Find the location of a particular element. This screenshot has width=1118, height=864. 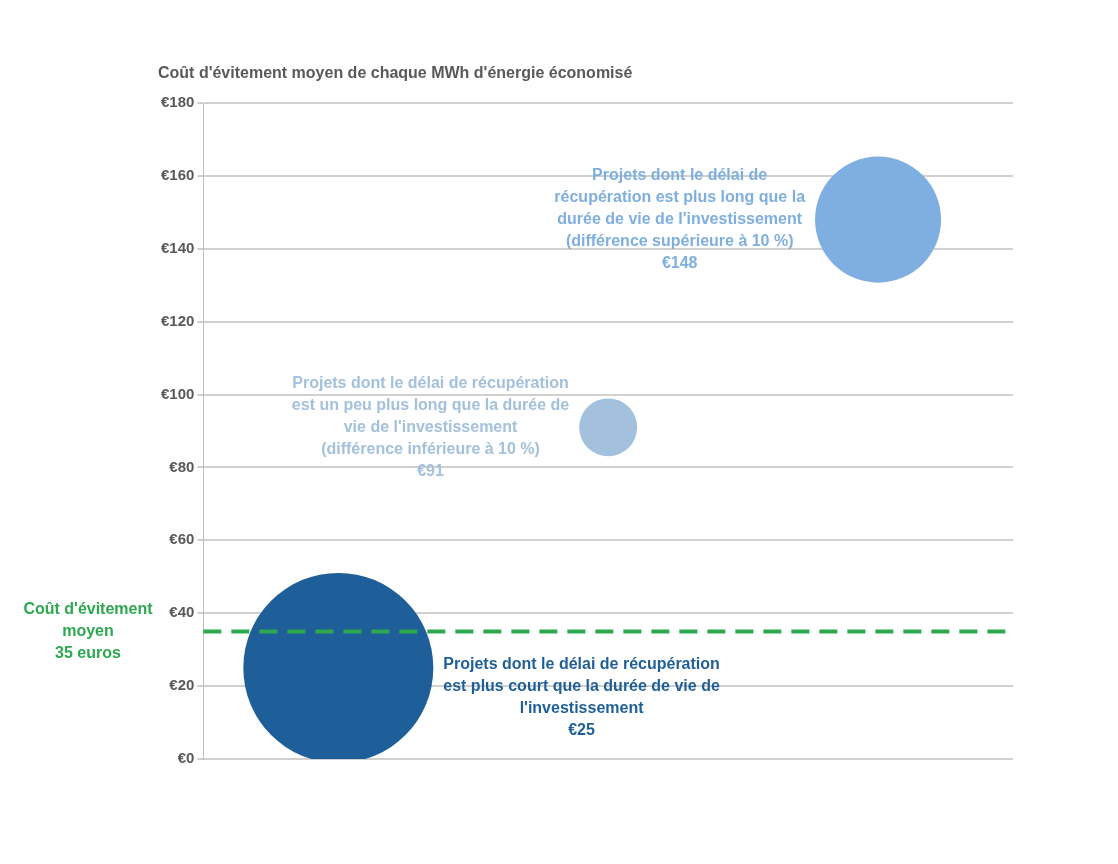

chart-title: Coût d'évitement moyen de chaque MWh d'énergie économisé is located at coordinates (395, 72).